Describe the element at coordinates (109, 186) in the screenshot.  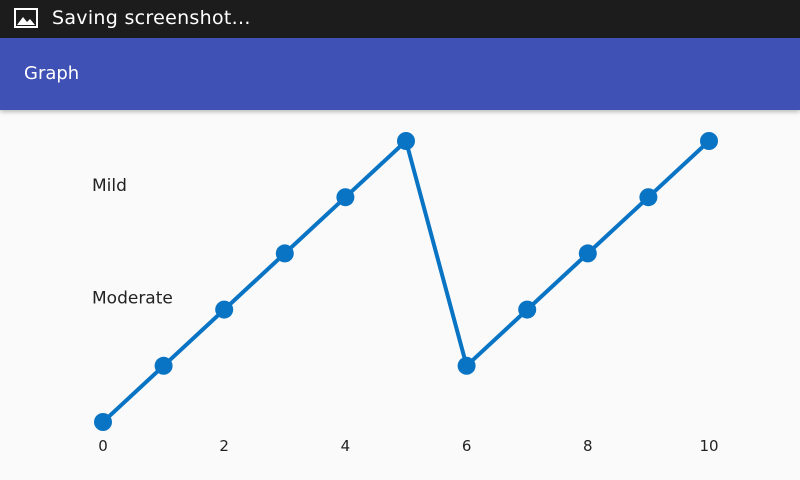
I see `y-axis-label-mild: Mild` at that location.